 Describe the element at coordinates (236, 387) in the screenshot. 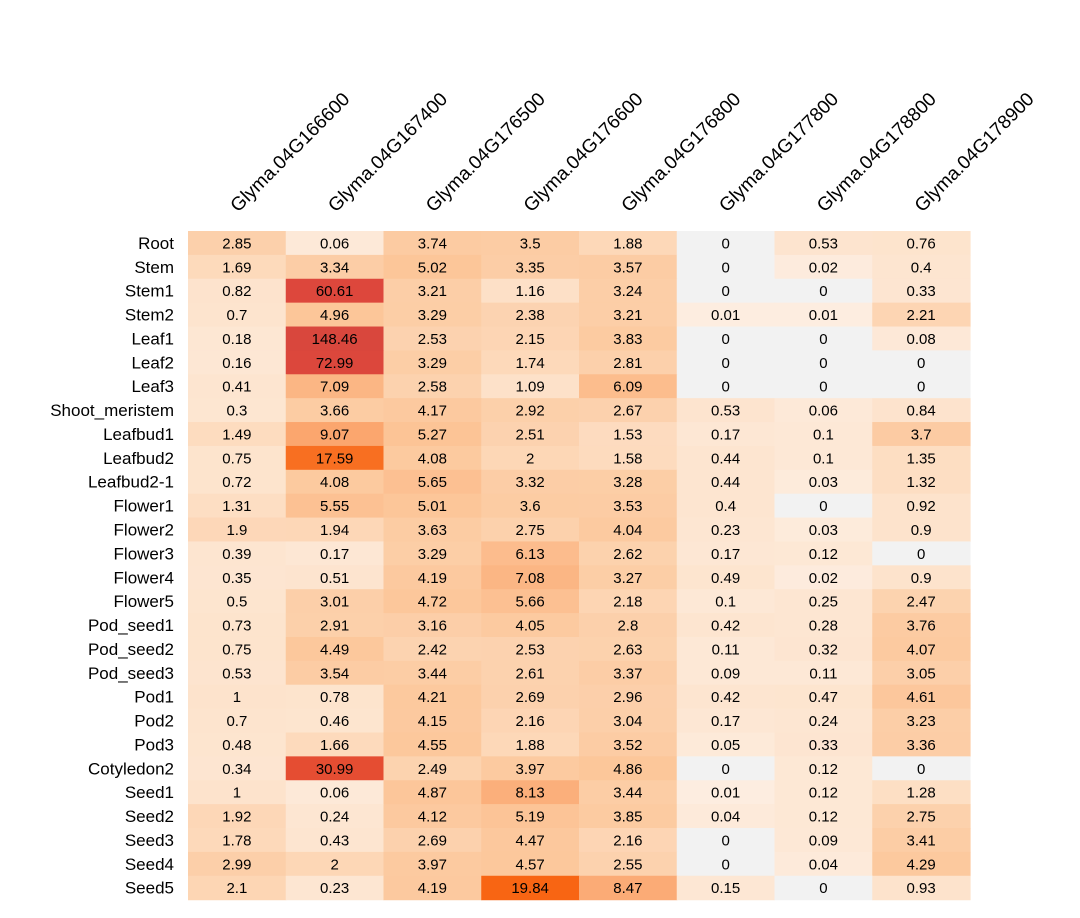

I see `cell-value-label: 0.41` at that location.